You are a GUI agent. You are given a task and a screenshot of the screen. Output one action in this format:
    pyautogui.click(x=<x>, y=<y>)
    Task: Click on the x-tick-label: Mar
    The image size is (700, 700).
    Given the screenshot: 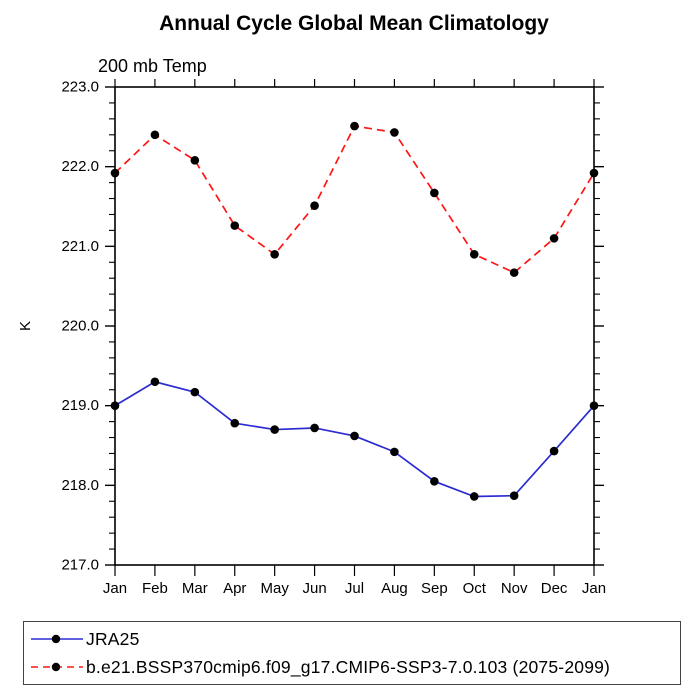 What is the action you would take?
    pyautogui.click(x=195, y=588)
    